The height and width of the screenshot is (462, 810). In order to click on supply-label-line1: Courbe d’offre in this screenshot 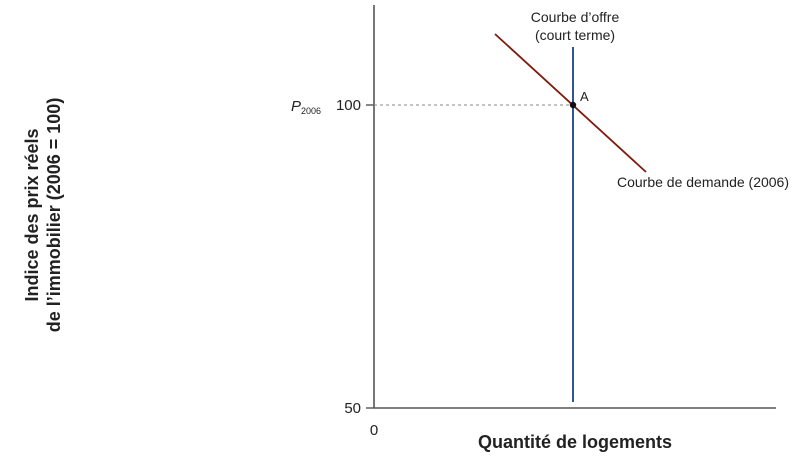, I will do `click(575, 17)`.